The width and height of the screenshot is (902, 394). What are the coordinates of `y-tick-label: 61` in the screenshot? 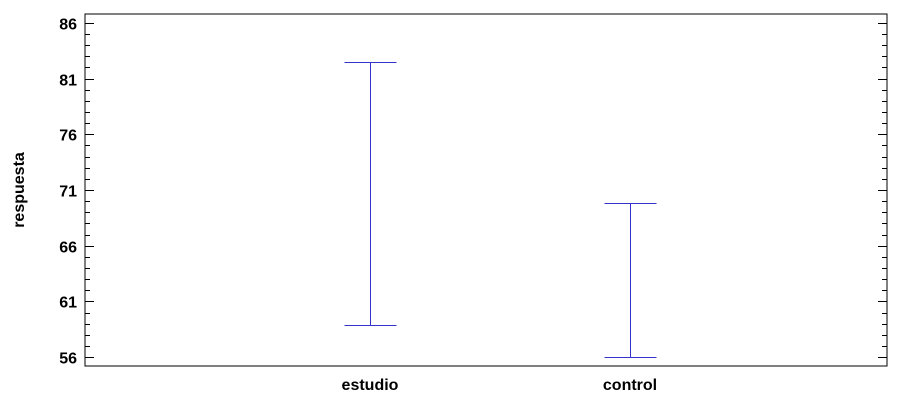 It's located at (68, 303).